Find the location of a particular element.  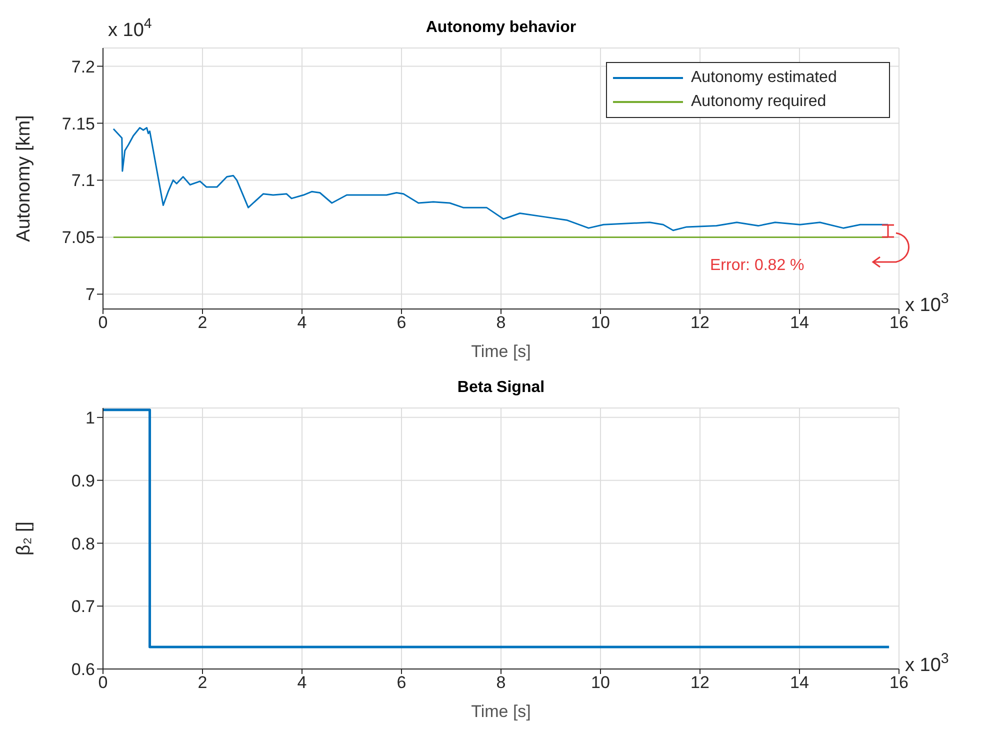

y-tick-label: 0.8 is located at coordinates (83, 544).